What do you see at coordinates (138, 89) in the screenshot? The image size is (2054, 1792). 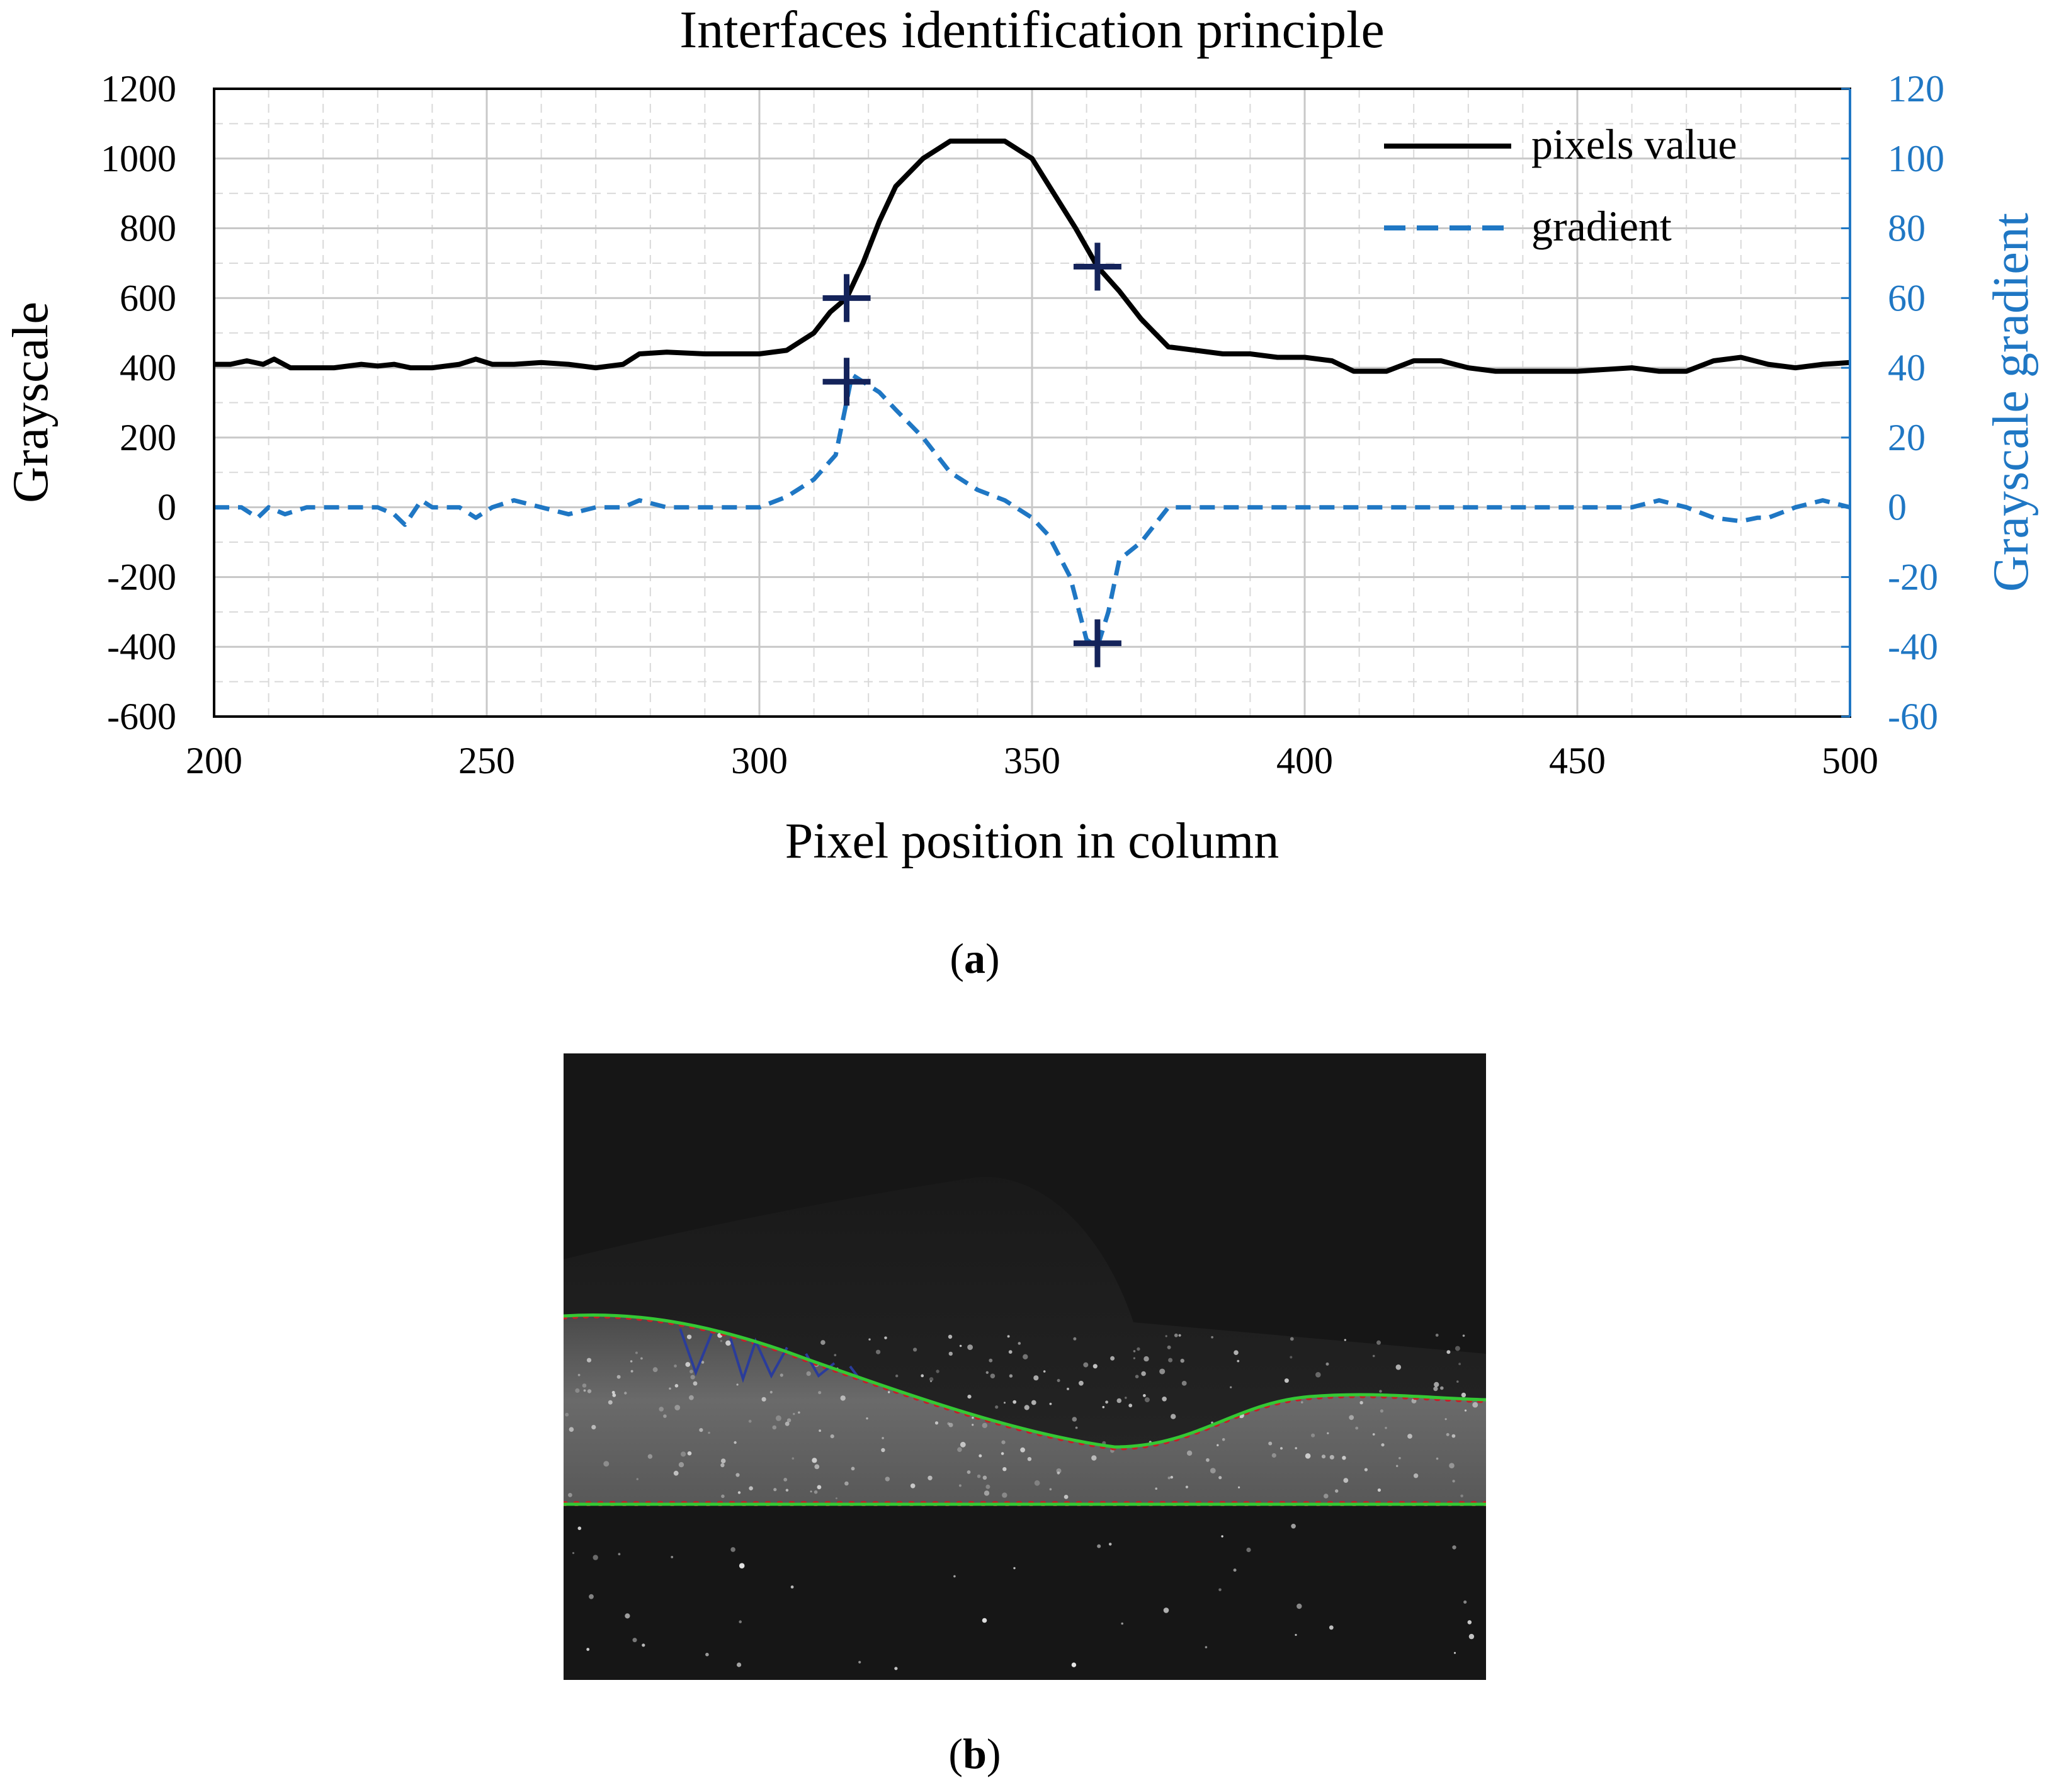 I see `y-tick-label: 1200` at bounding box center [138, 89].